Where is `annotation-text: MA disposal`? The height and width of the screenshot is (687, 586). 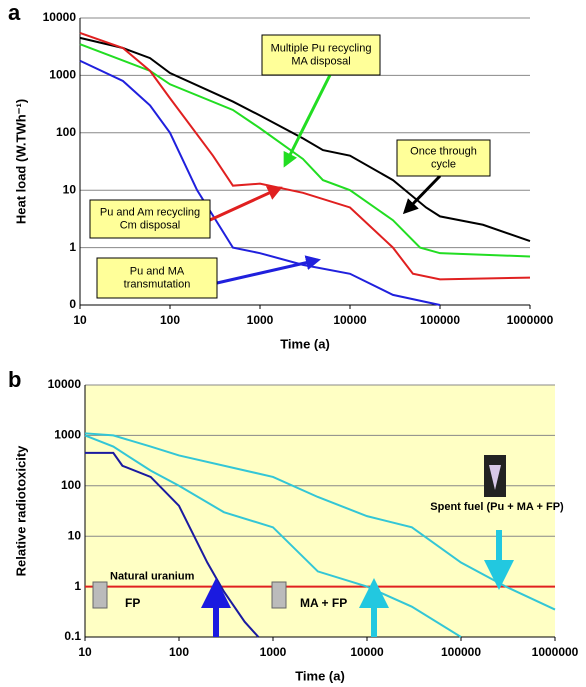 annotation-text: MA disposal is located at coordinates (320, 61).